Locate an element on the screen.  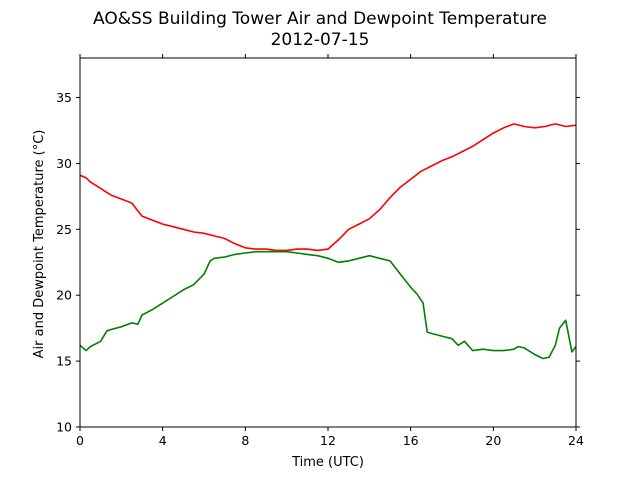
x-tick-label: 24 is located at coordinates (576, 440).